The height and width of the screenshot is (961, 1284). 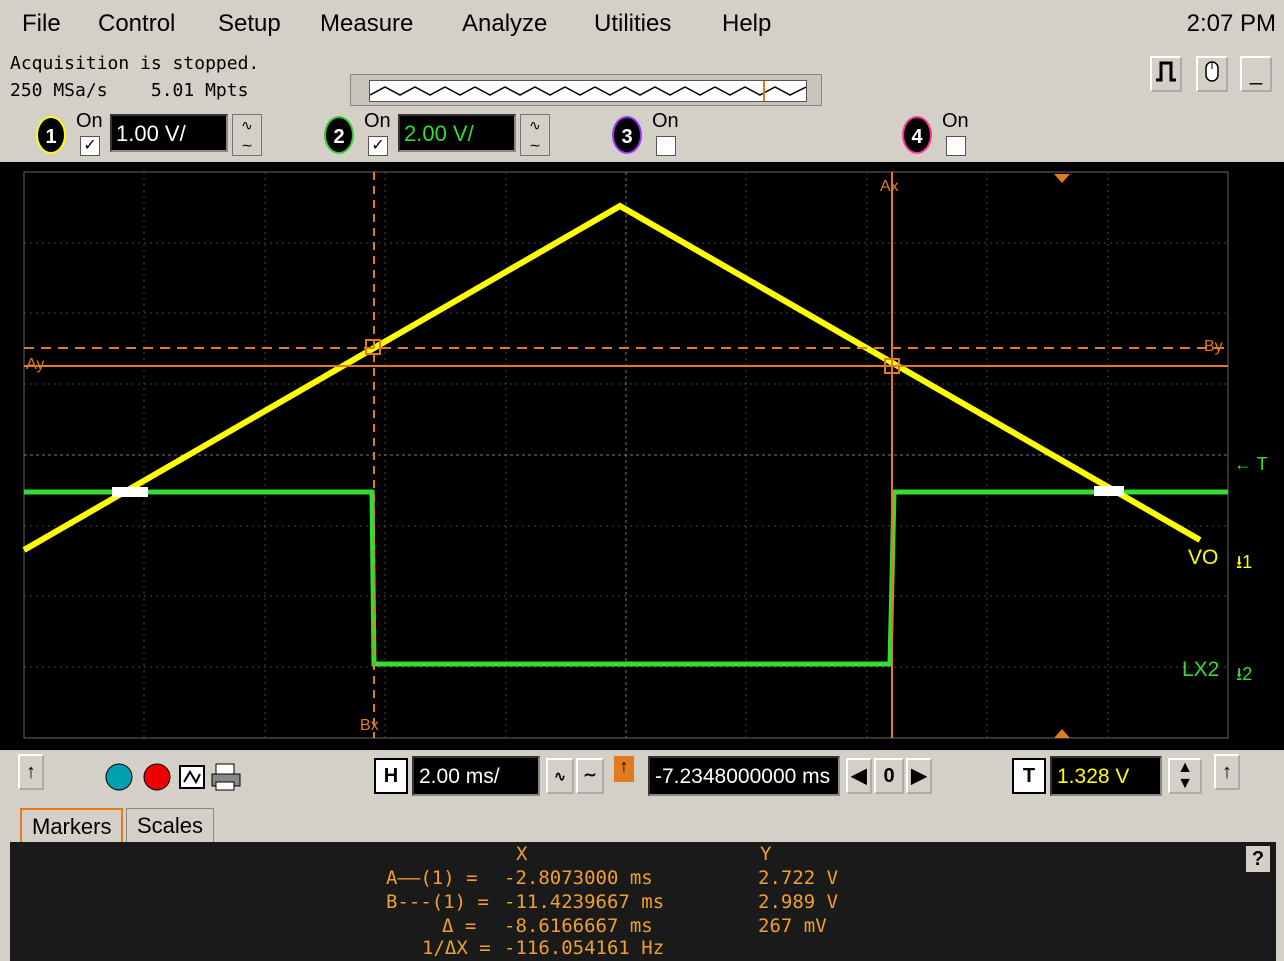 What do you see at coordinates (456, 948) in the screenshot?
I see `marker-inverse-delta-label: 1/ΔX =` at bounding box center [456, 948].